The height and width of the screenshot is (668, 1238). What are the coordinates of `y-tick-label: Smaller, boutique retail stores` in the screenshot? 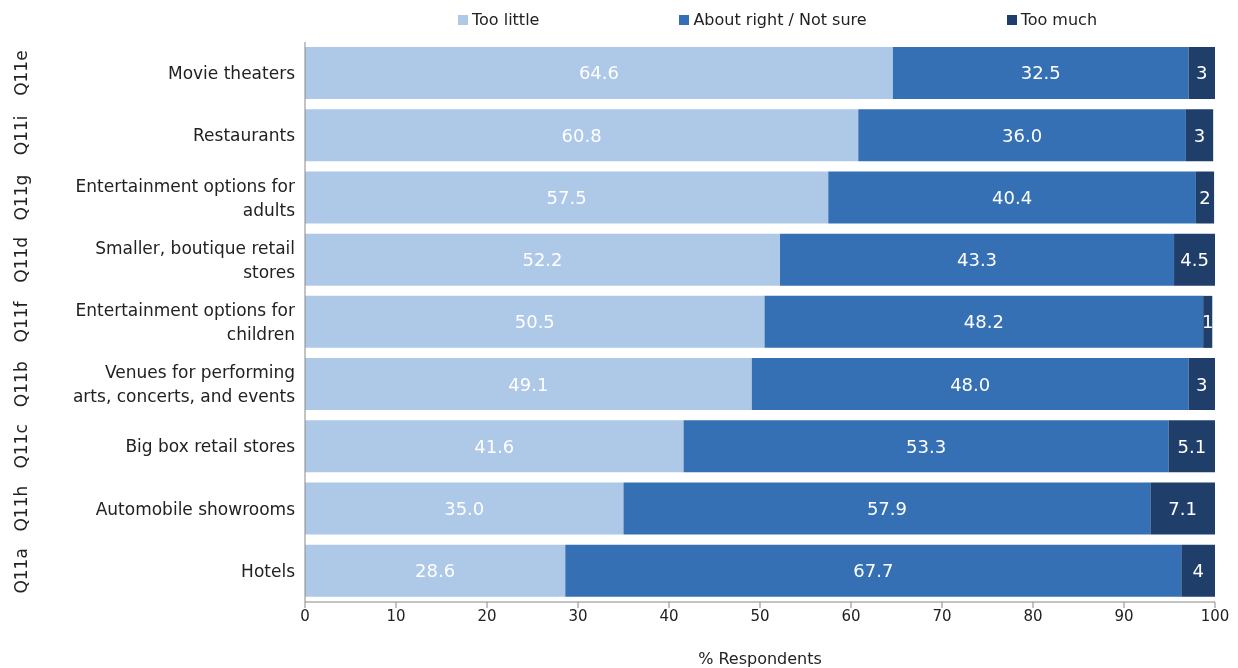 It's located at (195, 259).